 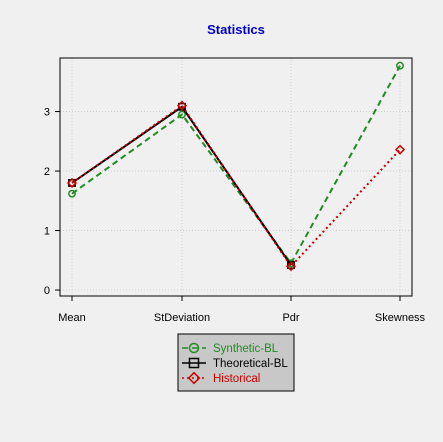 What do you see at coordinates (246, 349) in the screenshot?
I see `legend-label-synthetic-bl: Synthetic-BL` at bounding box center [246, 349].